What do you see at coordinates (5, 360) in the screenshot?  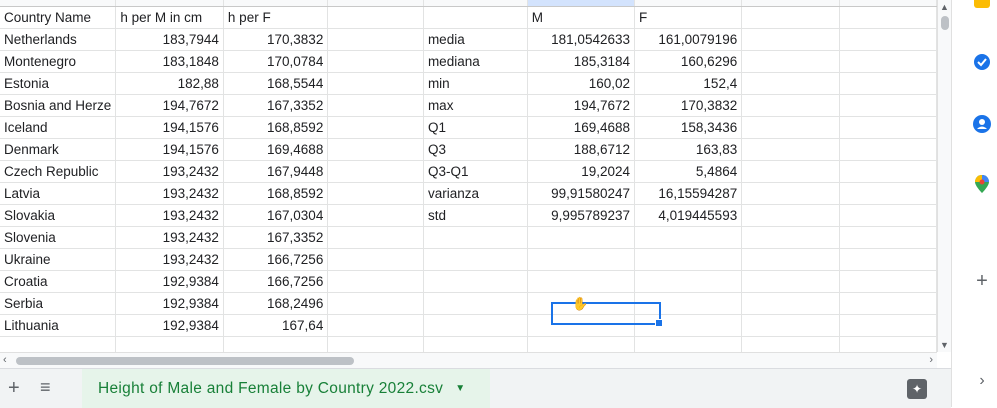 I see `scroll-left-icon: ‹` at bounding box center [5, 360].